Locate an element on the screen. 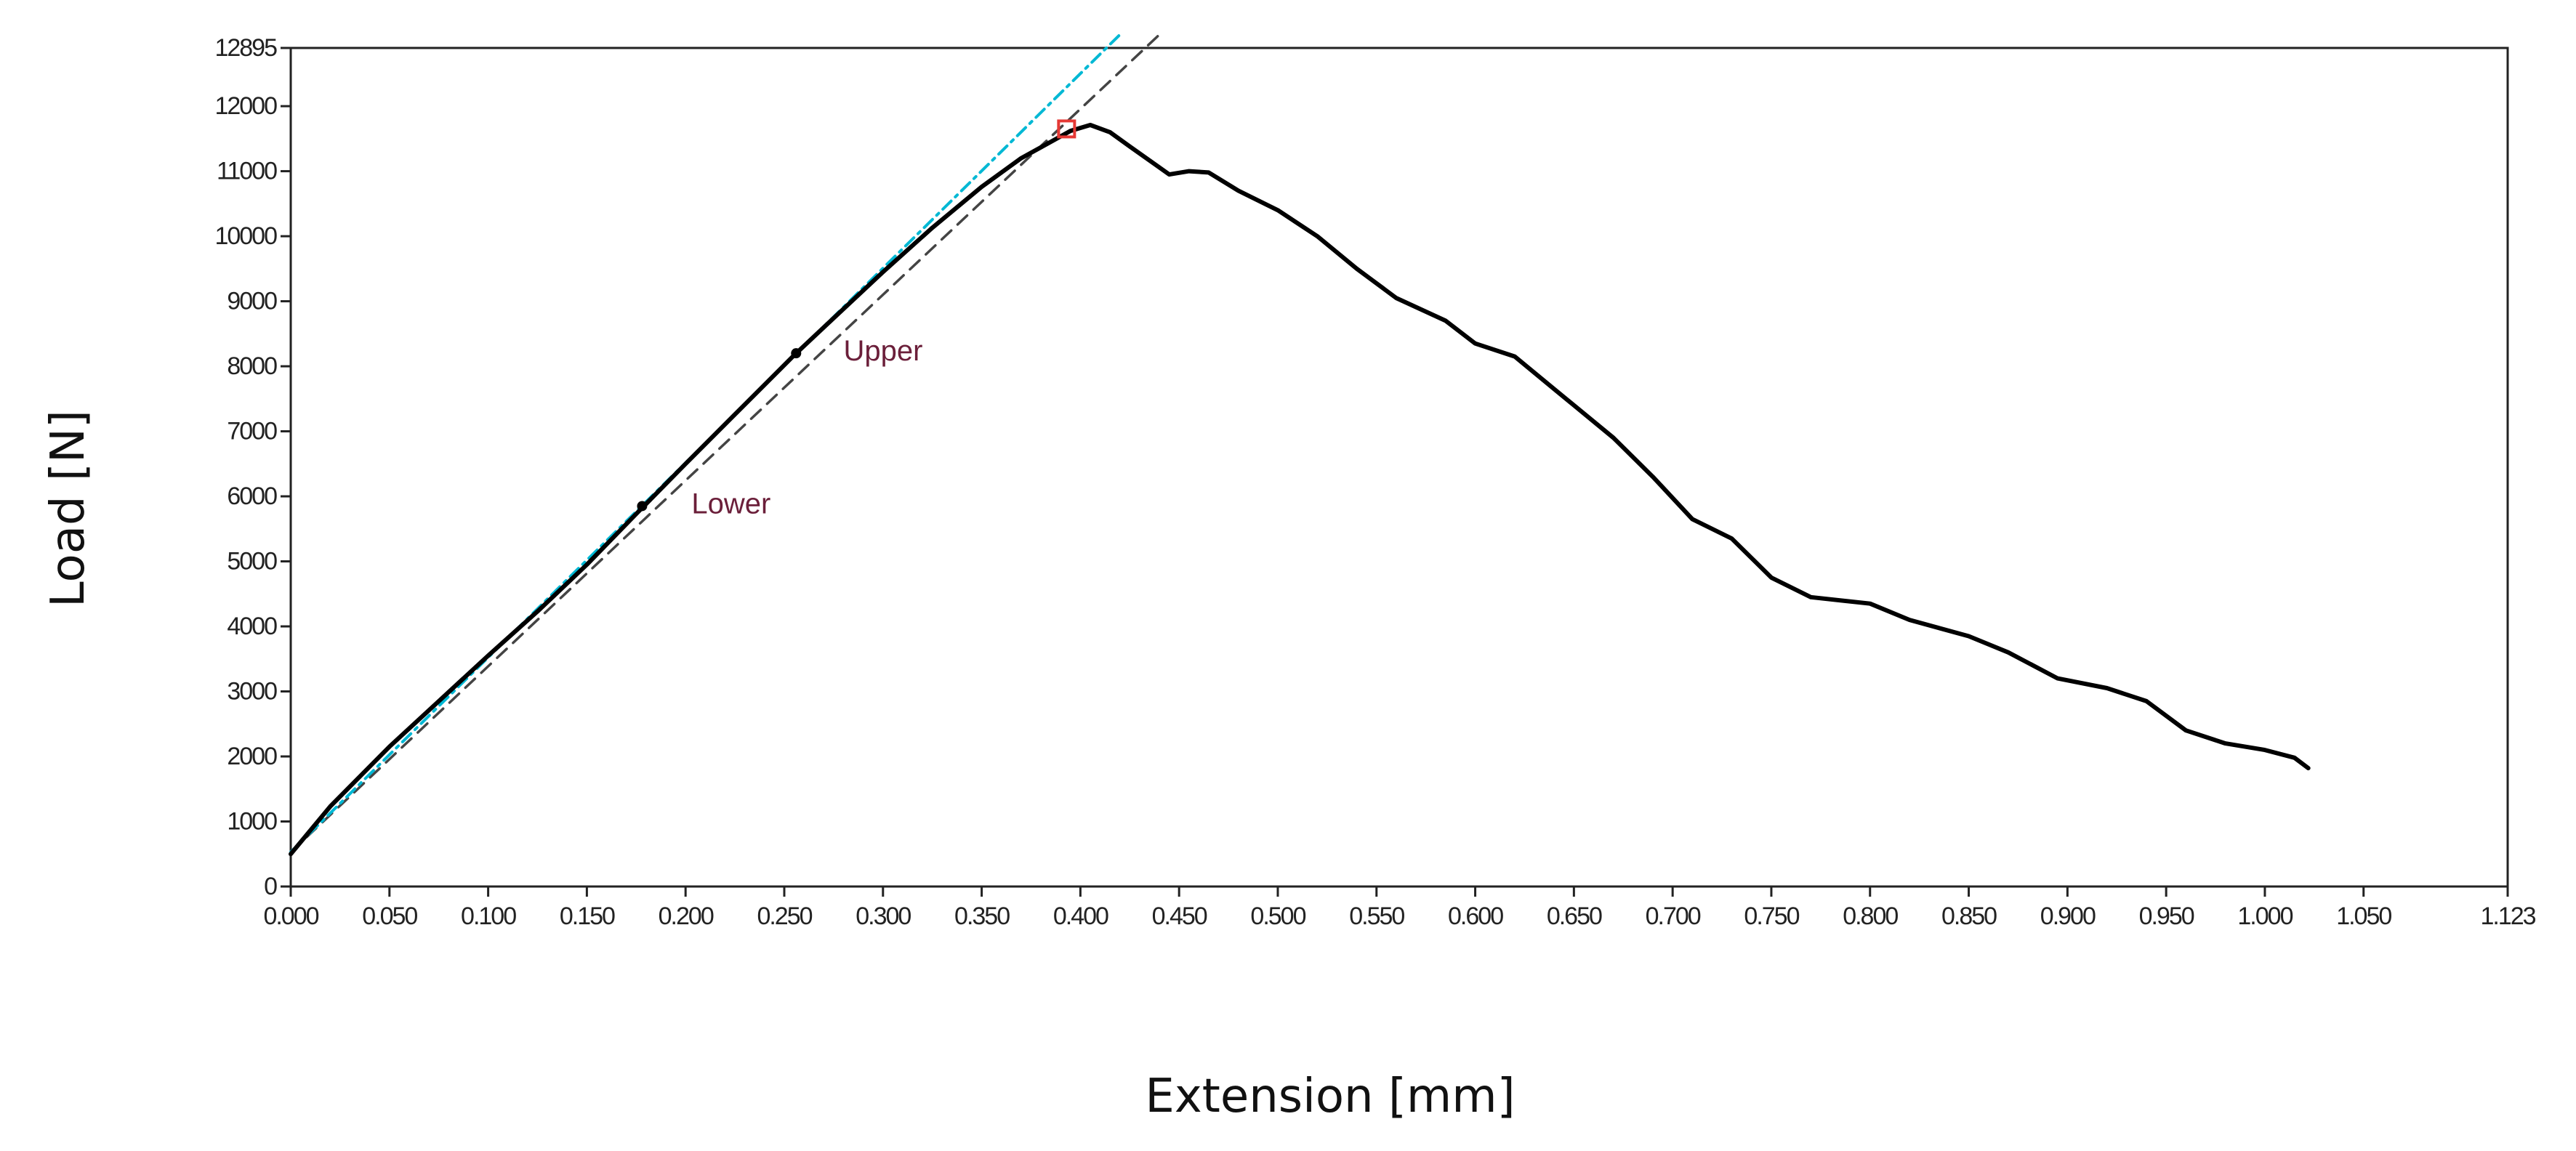 The height and width of the screenshot is (1151, 2576). max-point is located at coordinates (1066, 129).